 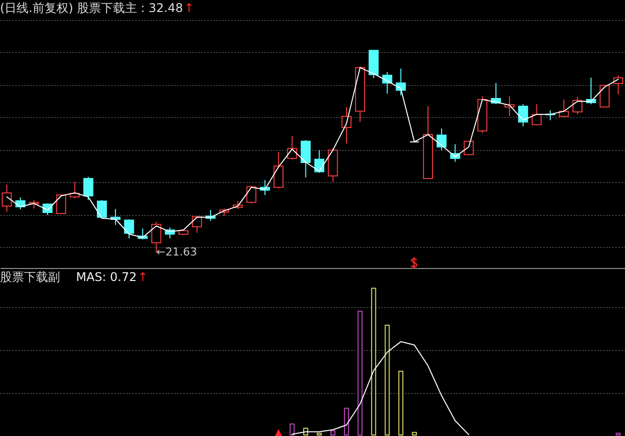 What do you see at coordinates (92, 8) in the screenshot?
I see `chart-title: (日线.前复权) 股票下载主 : 32.48` at bounding box center [92, 8].